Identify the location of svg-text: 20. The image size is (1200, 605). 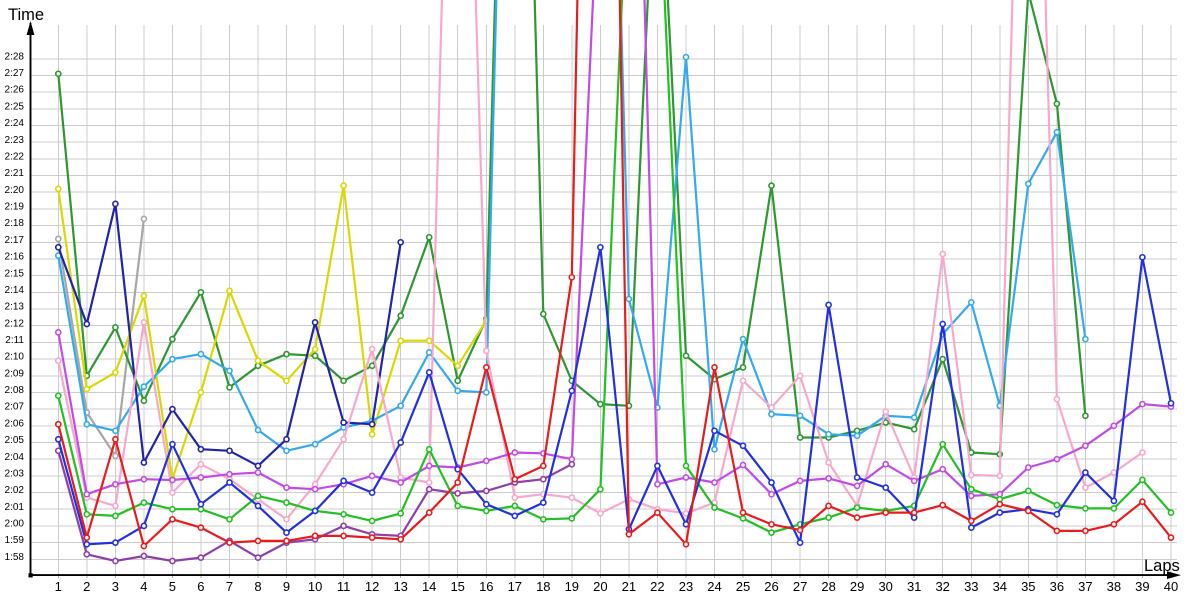
(600, 586).